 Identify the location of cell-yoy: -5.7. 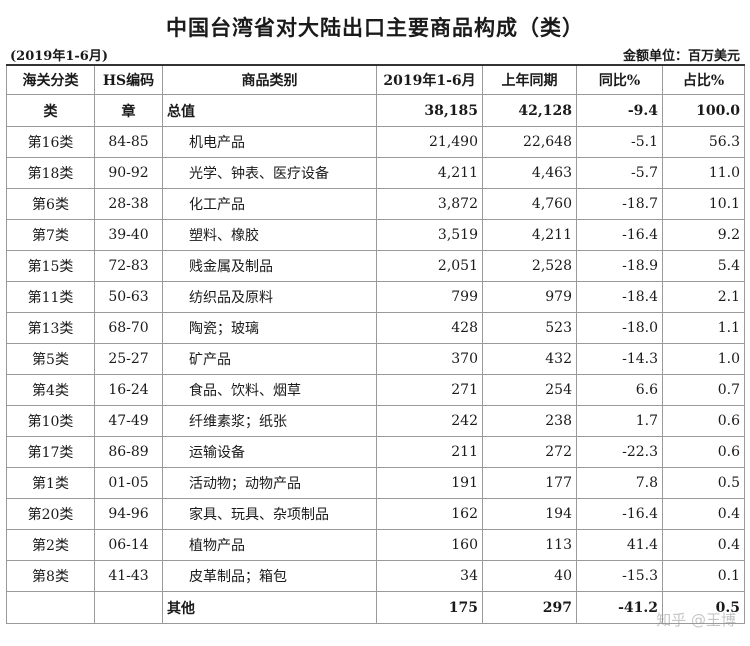
(619, 173).